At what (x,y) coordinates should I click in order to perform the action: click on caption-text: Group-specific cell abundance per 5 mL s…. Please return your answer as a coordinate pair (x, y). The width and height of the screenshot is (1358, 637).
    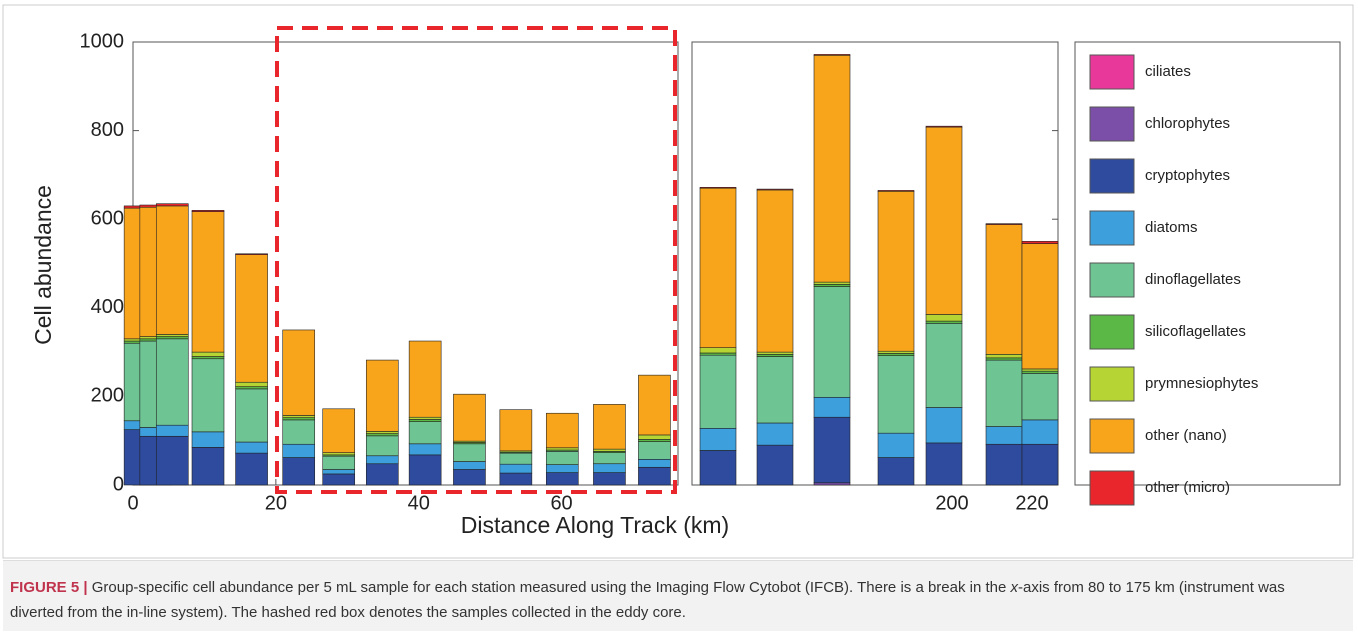
    Looking at the image, I should click on (551, 587).